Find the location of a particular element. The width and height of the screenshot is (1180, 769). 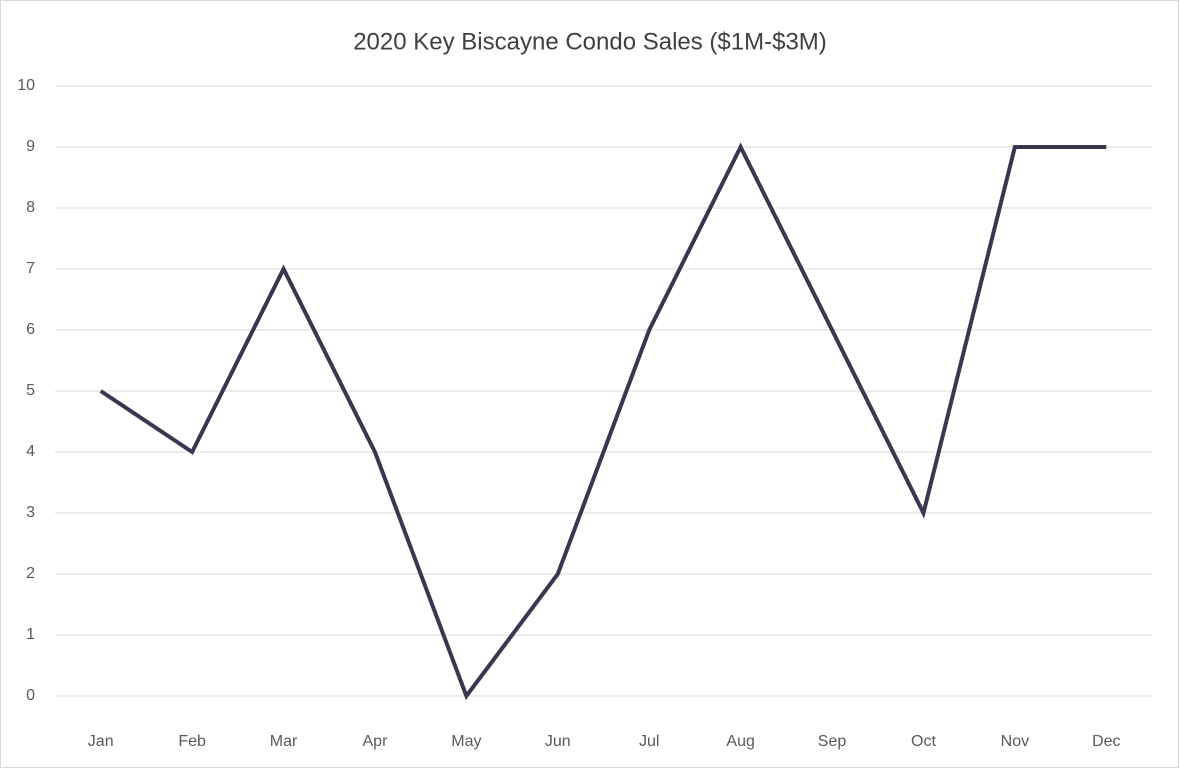

y-tick-label: 0 is located at coordinates (30, 695).